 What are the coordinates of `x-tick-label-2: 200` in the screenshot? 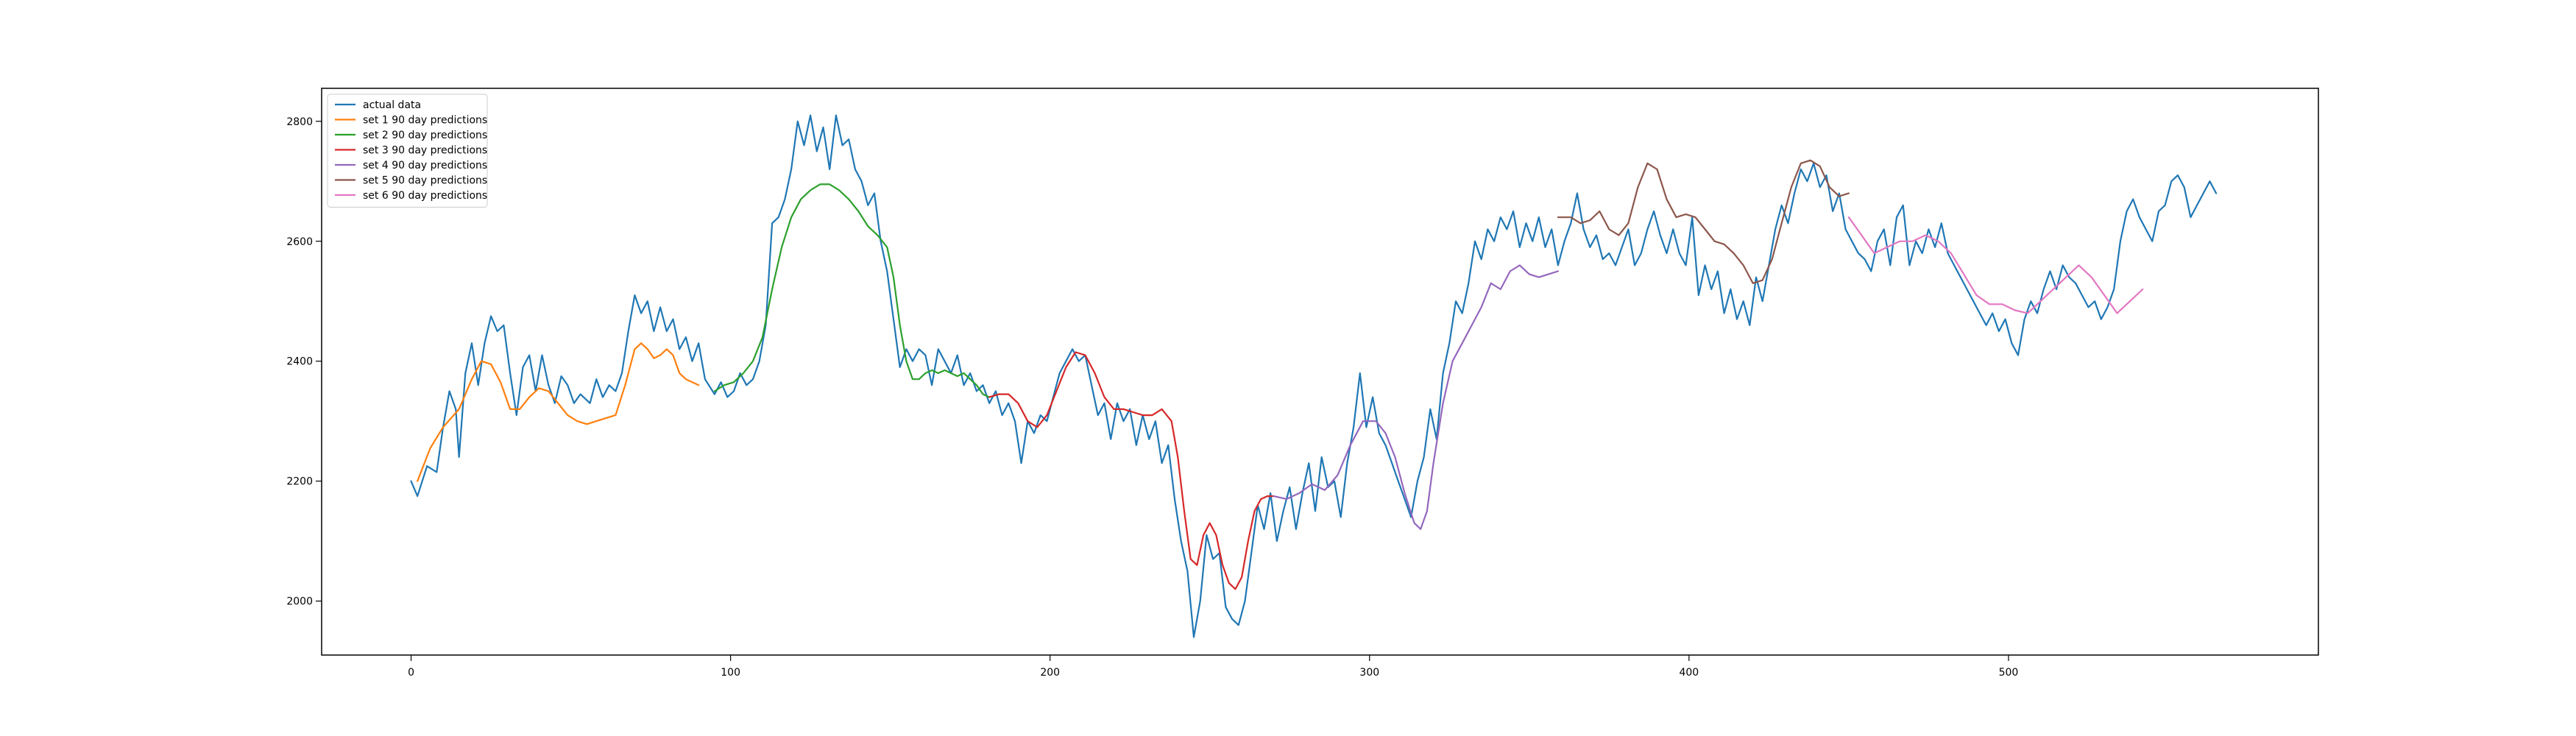 It's located at (1050, 673).